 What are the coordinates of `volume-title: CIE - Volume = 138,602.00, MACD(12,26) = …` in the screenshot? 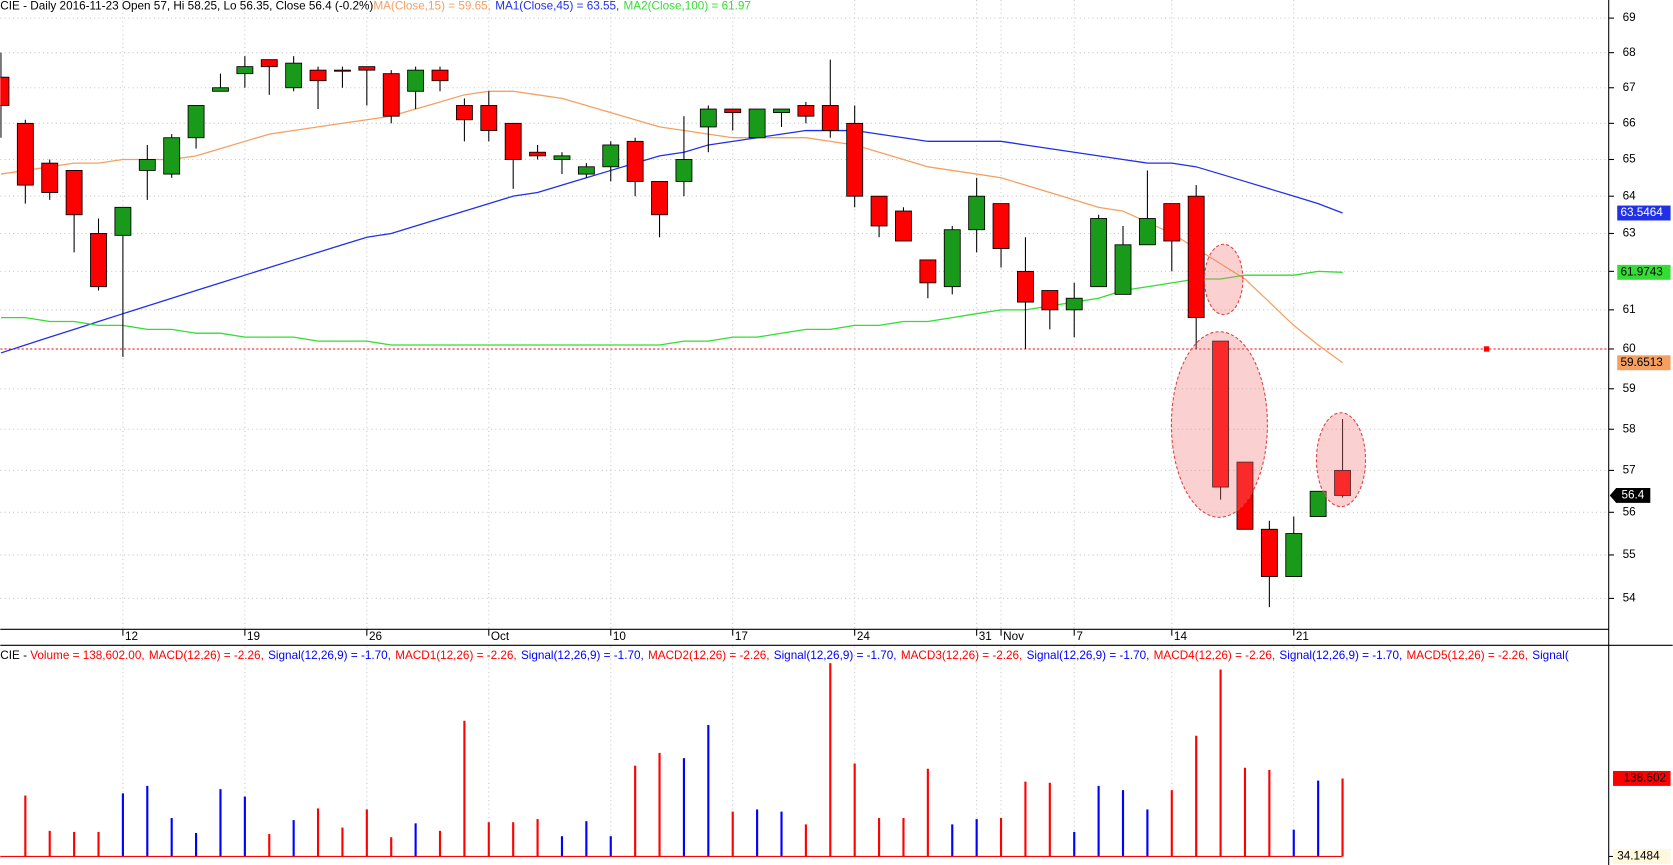 It's located at (784, 655).